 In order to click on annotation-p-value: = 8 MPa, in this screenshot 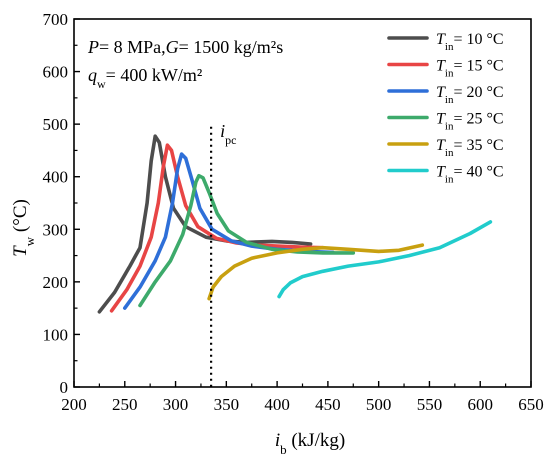, I will do `click(132, 47)`.